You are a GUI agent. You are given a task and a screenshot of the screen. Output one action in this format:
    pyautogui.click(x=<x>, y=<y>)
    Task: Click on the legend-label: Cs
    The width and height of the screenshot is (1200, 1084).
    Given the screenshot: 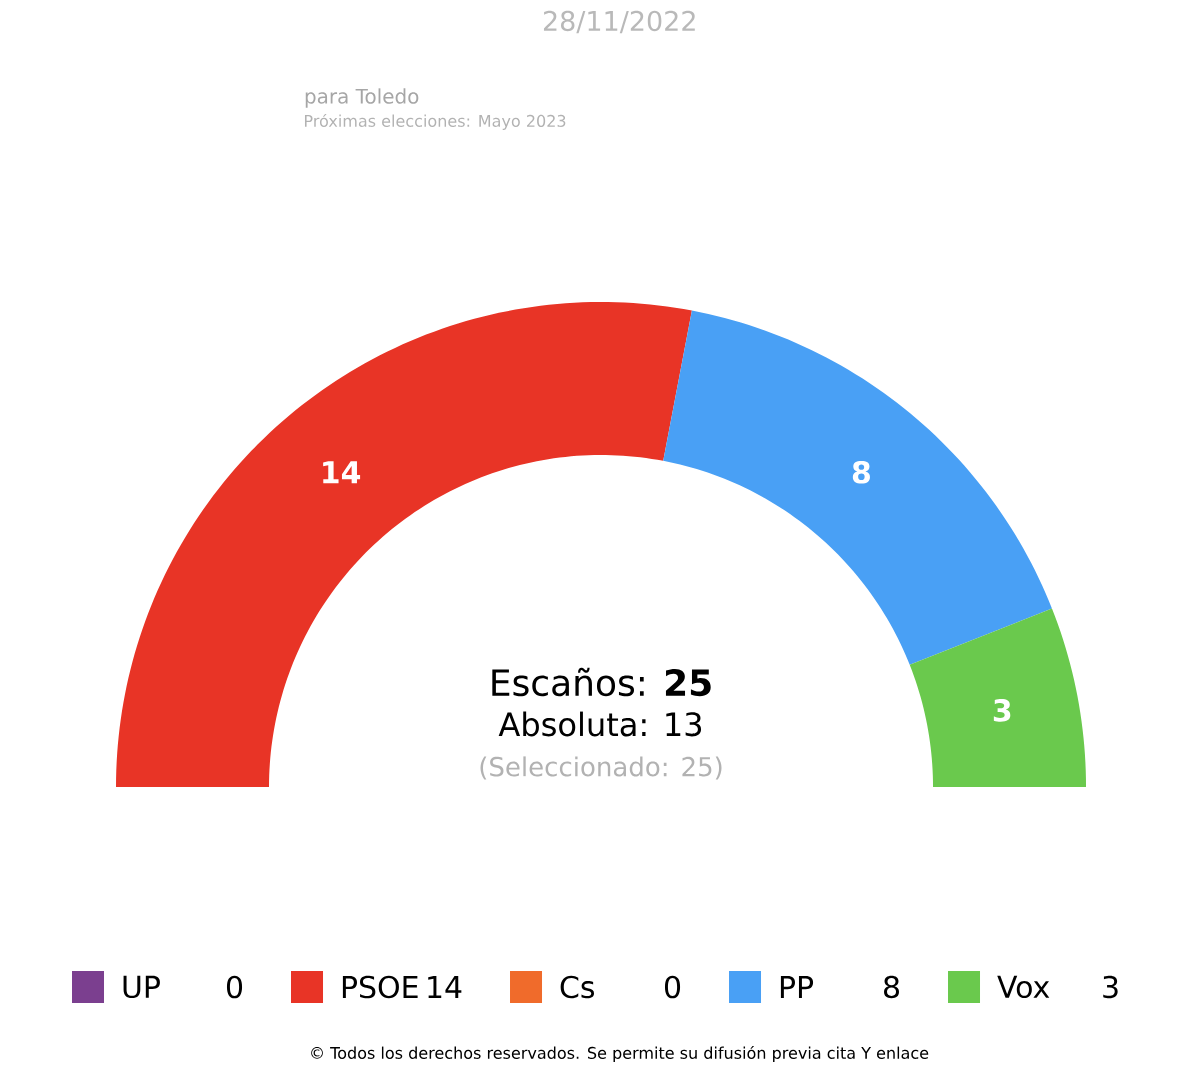 What is the action you would take?
    pyautogui.click(x=577, y=987)
    